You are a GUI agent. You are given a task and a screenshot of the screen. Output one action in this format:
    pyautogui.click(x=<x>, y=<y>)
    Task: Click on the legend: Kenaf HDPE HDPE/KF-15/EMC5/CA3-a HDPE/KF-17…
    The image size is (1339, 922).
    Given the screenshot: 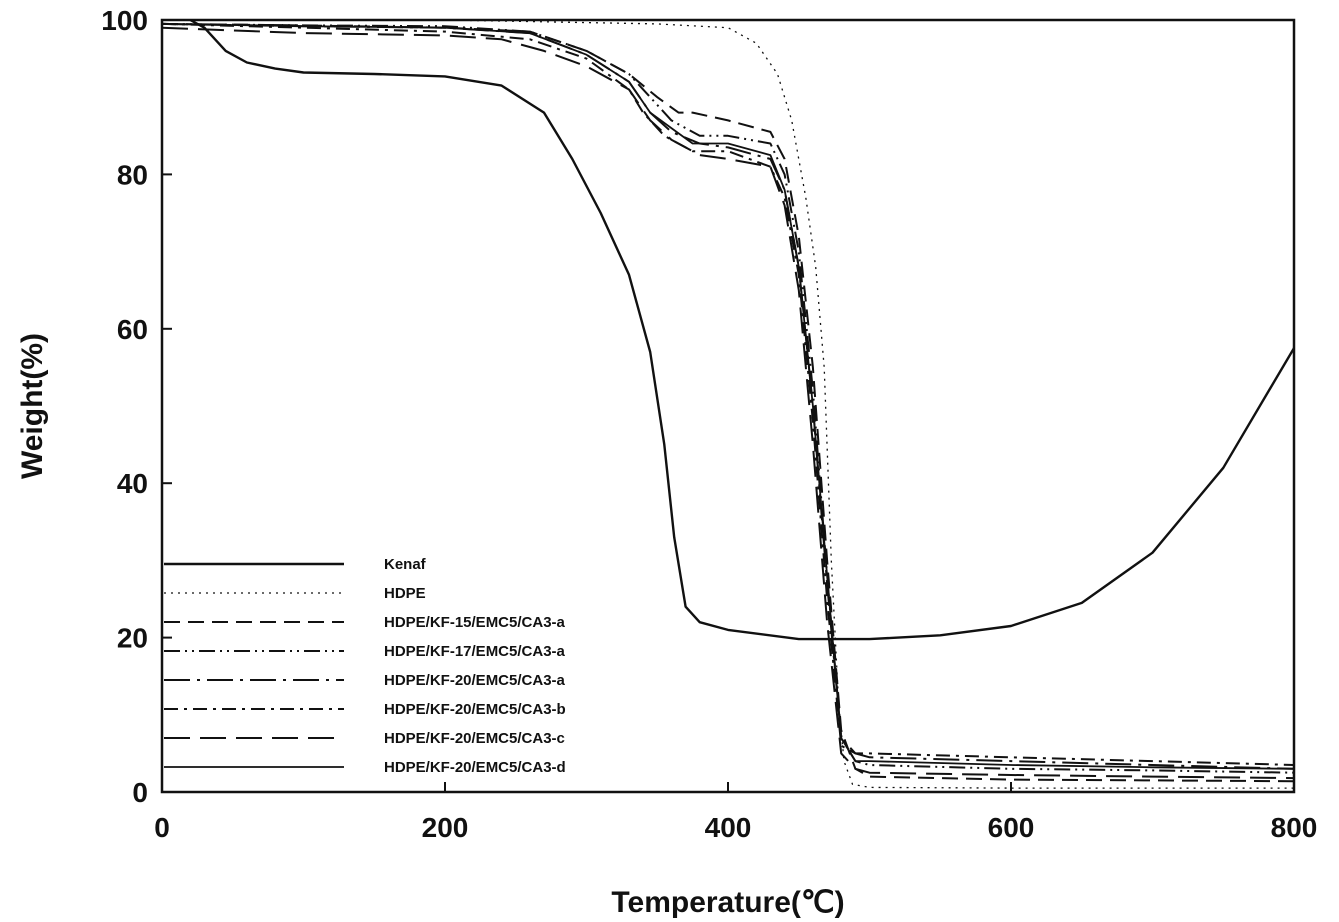 What is the action you would take?
    pyautogui.click(x=365, y=666)
    